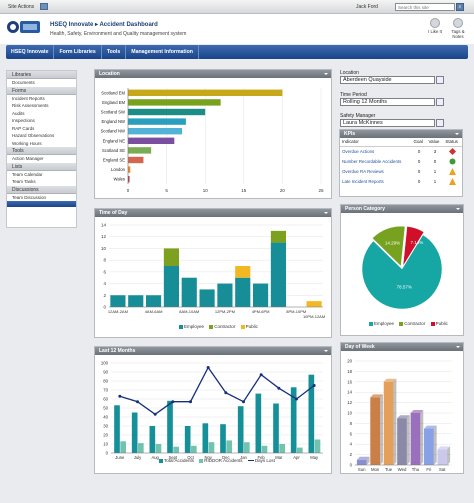  Describe the element at coordinates (261, 311) in the screenshot. I see `x-tick-label: 4PM-6PM` at that location.